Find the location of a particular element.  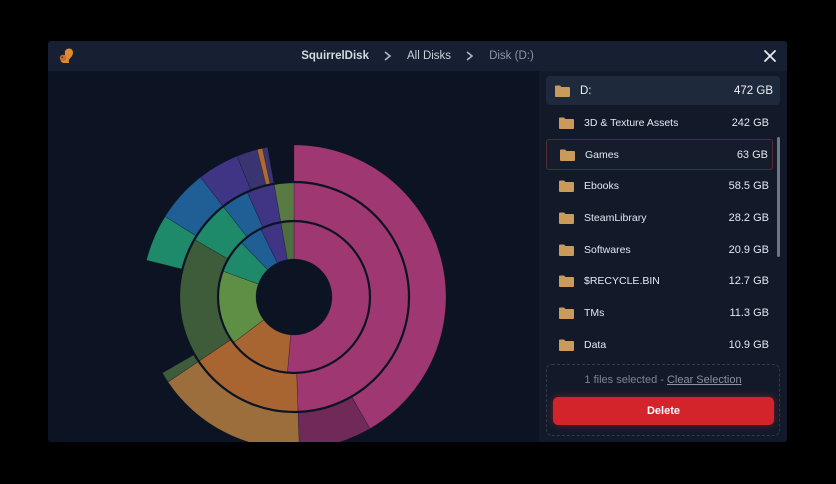

selection-summary: 1 files selected - Clear Selection is located at coordinates (663, 380).